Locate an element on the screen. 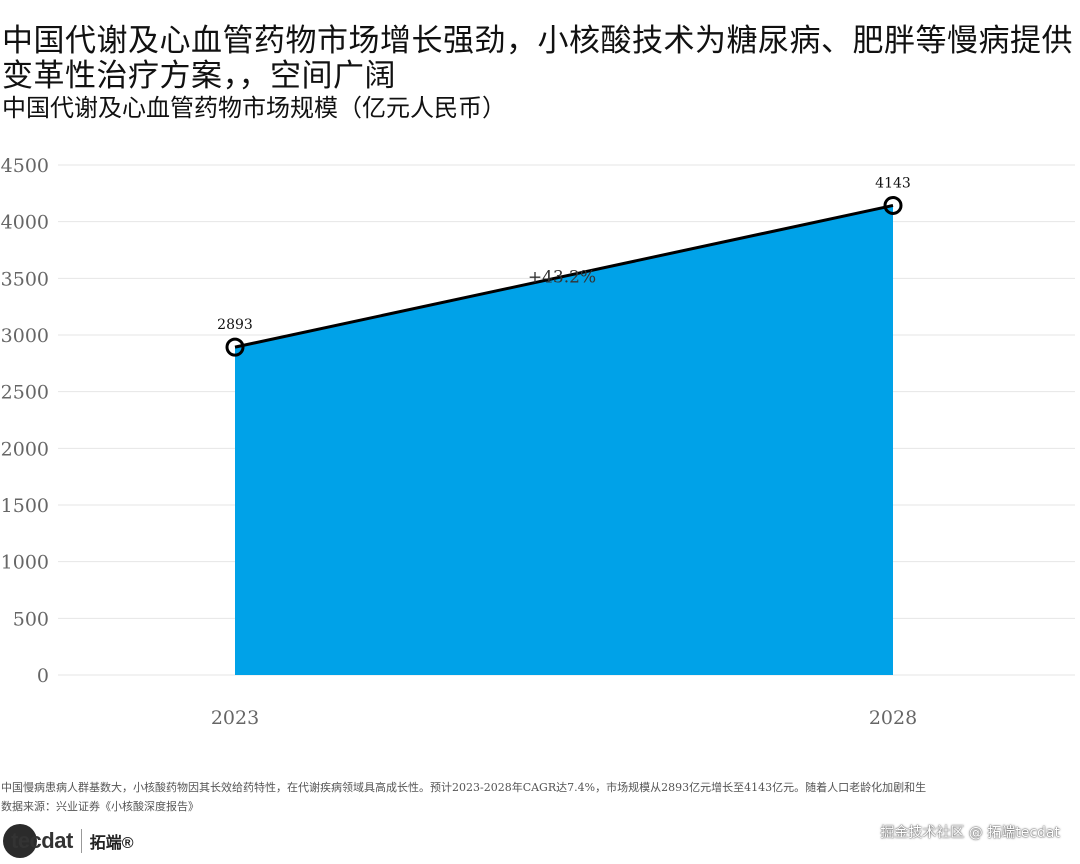  chart-subtitle: 中国代谢及心血管药物市场规模（亿元人民币） is located at coordinates (254, 108).